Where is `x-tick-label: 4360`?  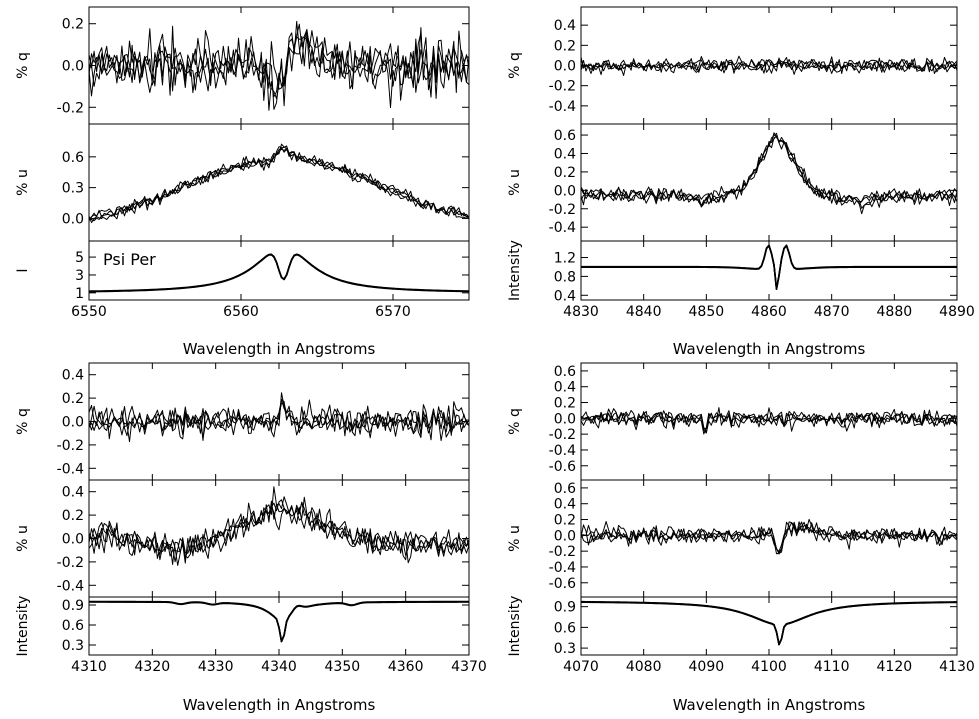 x-tick-label: 4360 is located at coordinates (406, 667).